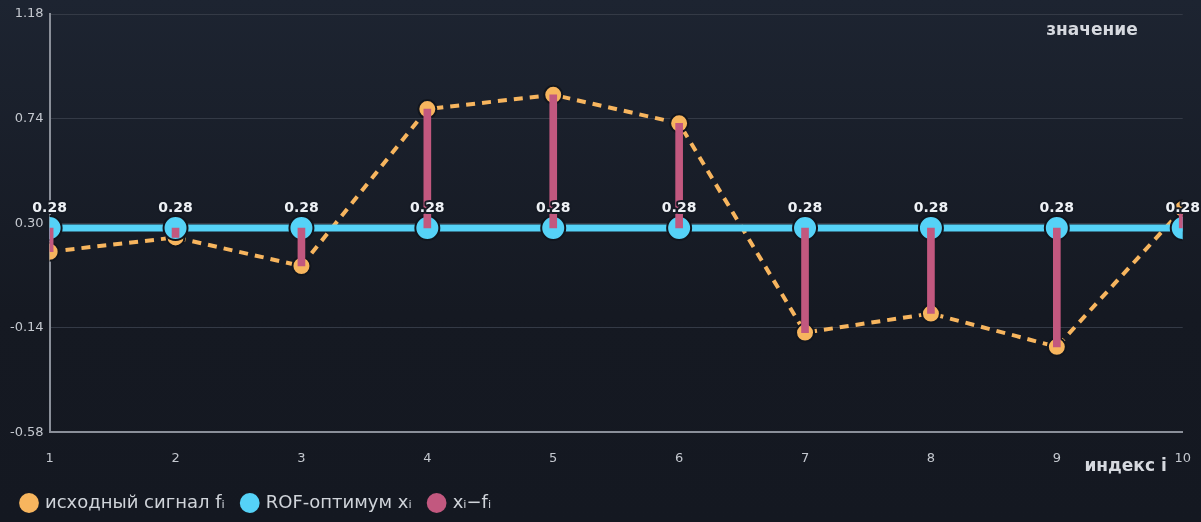  Describe the element at coordinates (29, 13) in the screenshot. I see `y-tick-label: 1.18` at that location.